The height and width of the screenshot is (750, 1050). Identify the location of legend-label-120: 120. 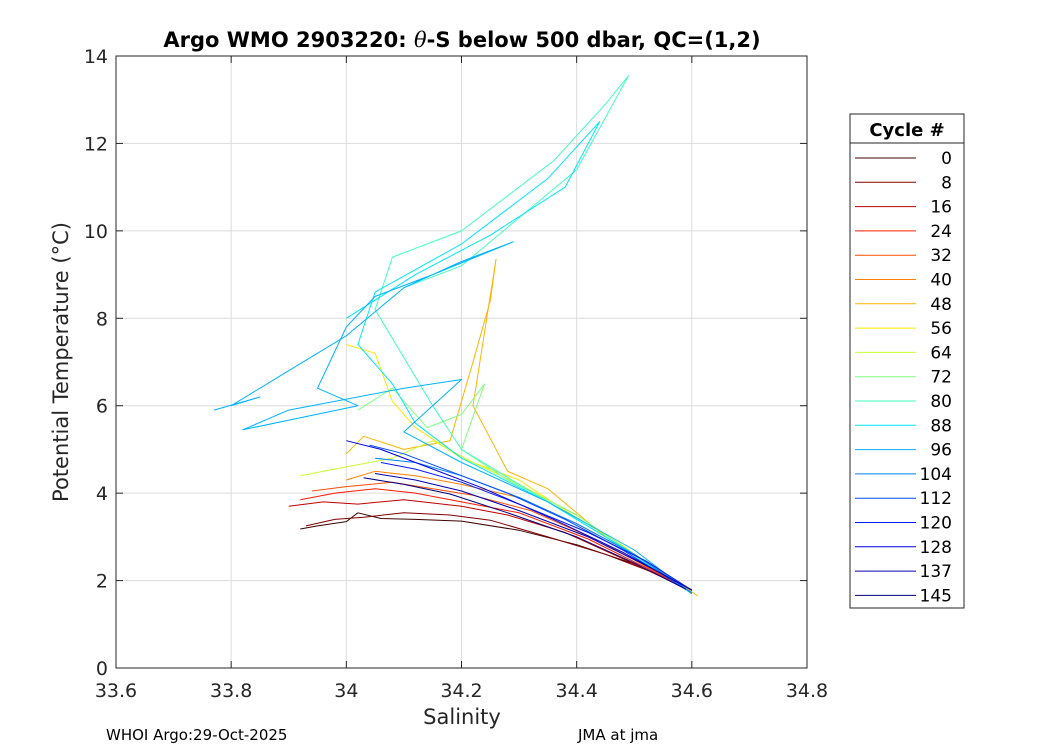
(936, 524).